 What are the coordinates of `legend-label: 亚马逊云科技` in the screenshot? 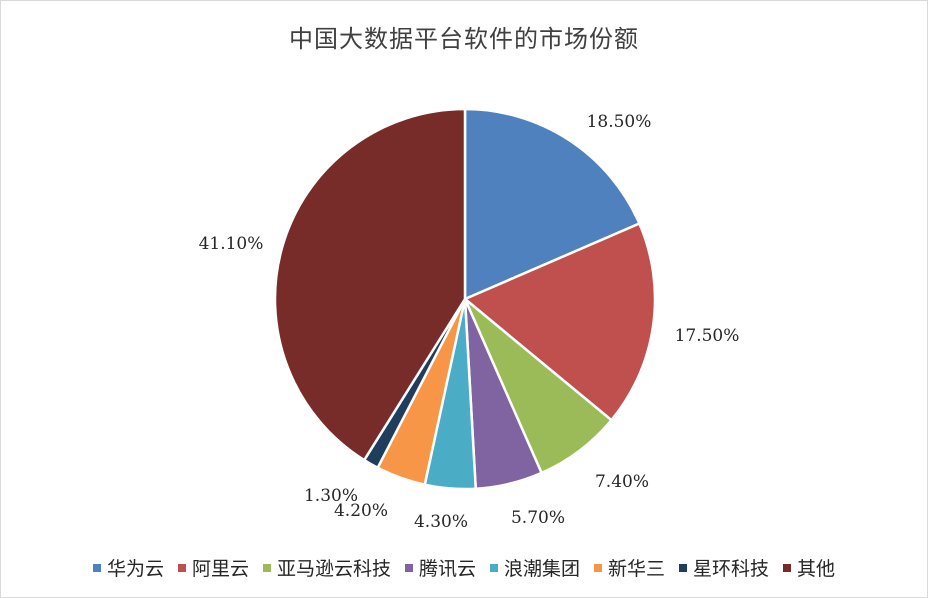 It's located at (333, 569).